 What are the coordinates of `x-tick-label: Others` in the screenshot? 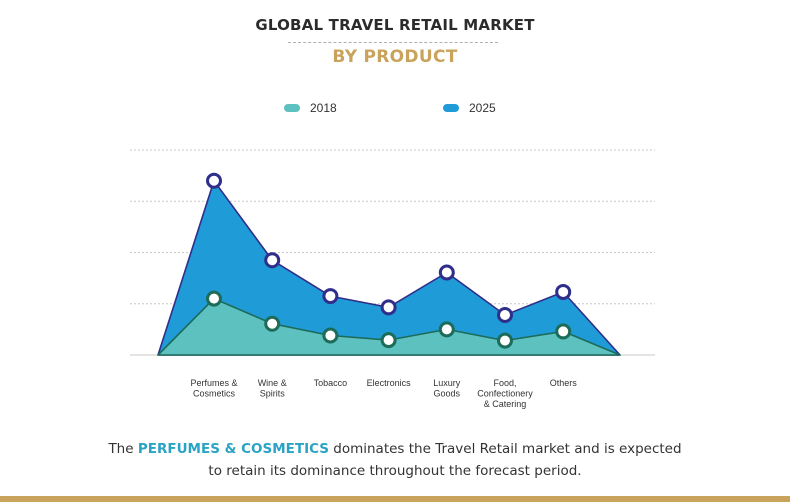 It's located at (564, 383).